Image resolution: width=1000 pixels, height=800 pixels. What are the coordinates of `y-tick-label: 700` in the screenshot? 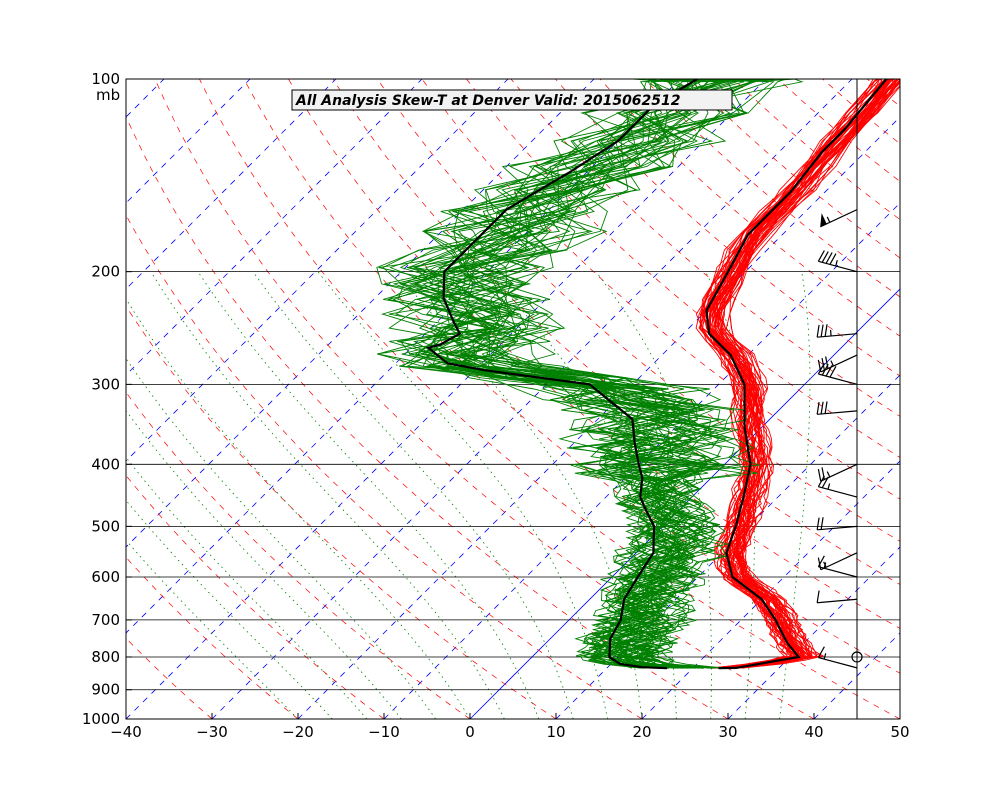 It's located at (105, 620).